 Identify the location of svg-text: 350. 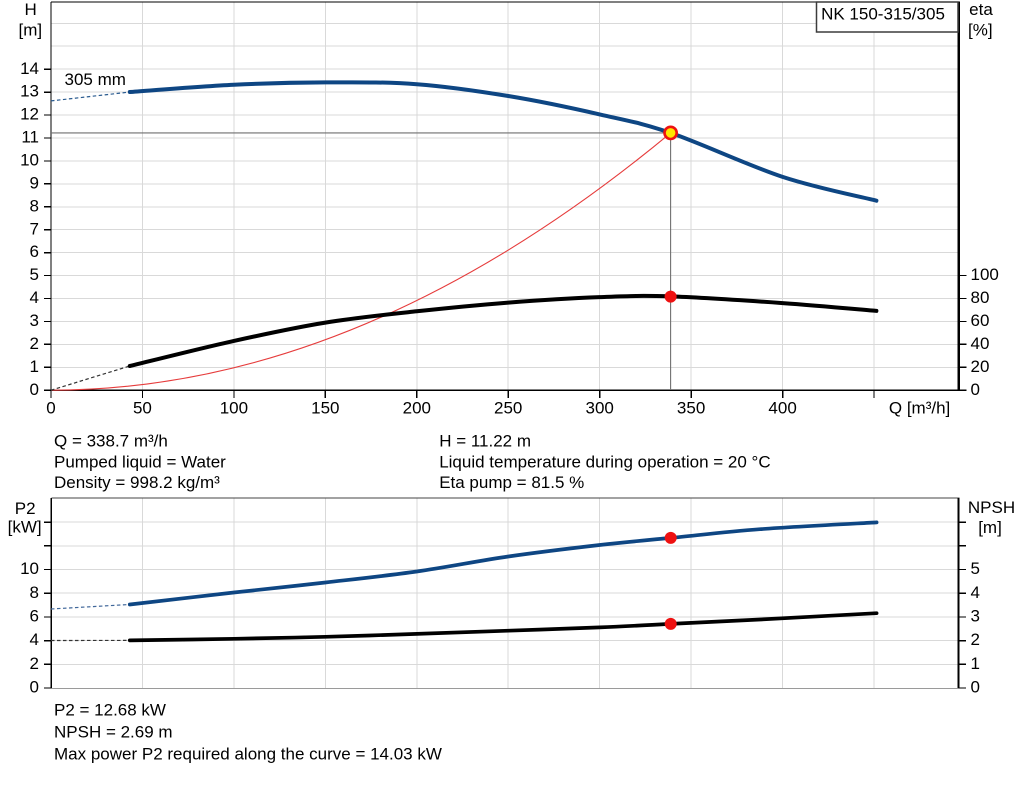
(691, 407).